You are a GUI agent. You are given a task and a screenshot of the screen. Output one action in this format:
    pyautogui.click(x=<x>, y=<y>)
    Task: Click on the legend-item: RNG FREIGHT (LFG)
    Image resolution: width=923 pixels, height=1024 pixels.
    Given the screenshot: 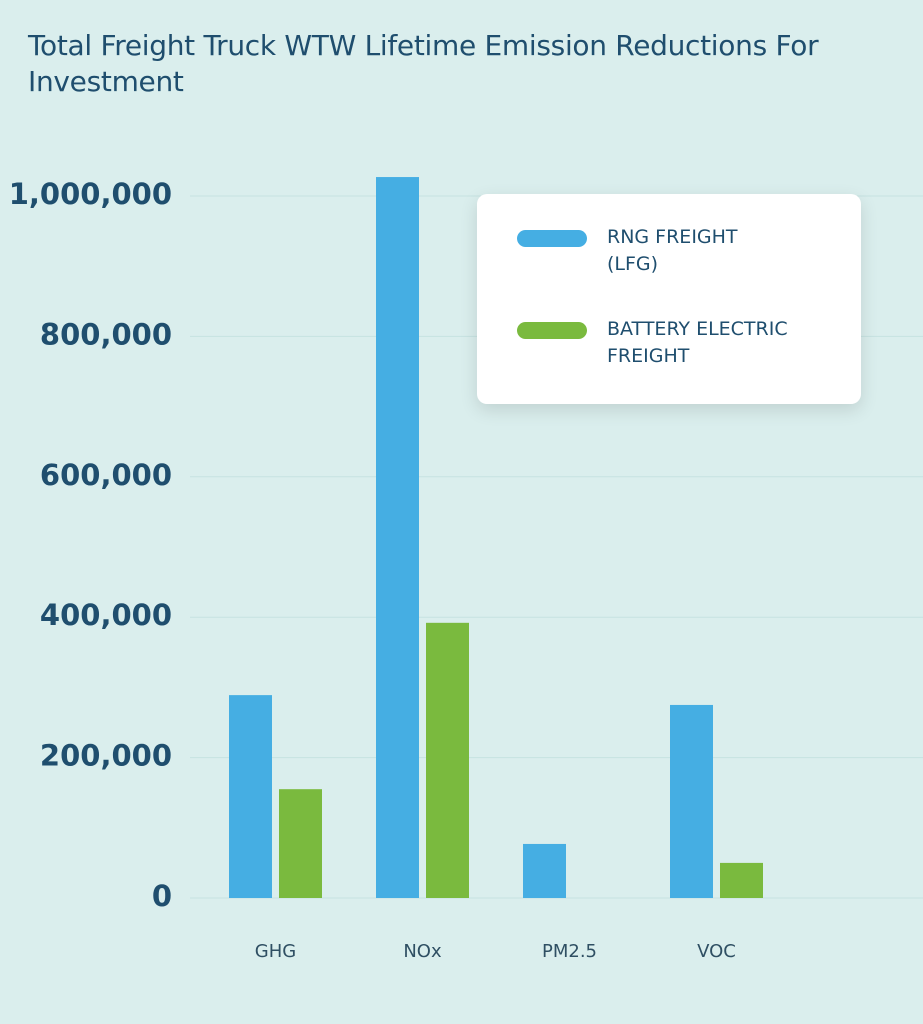 What is the action you would take?
    pyautogui.click(x=627, y=251)
    